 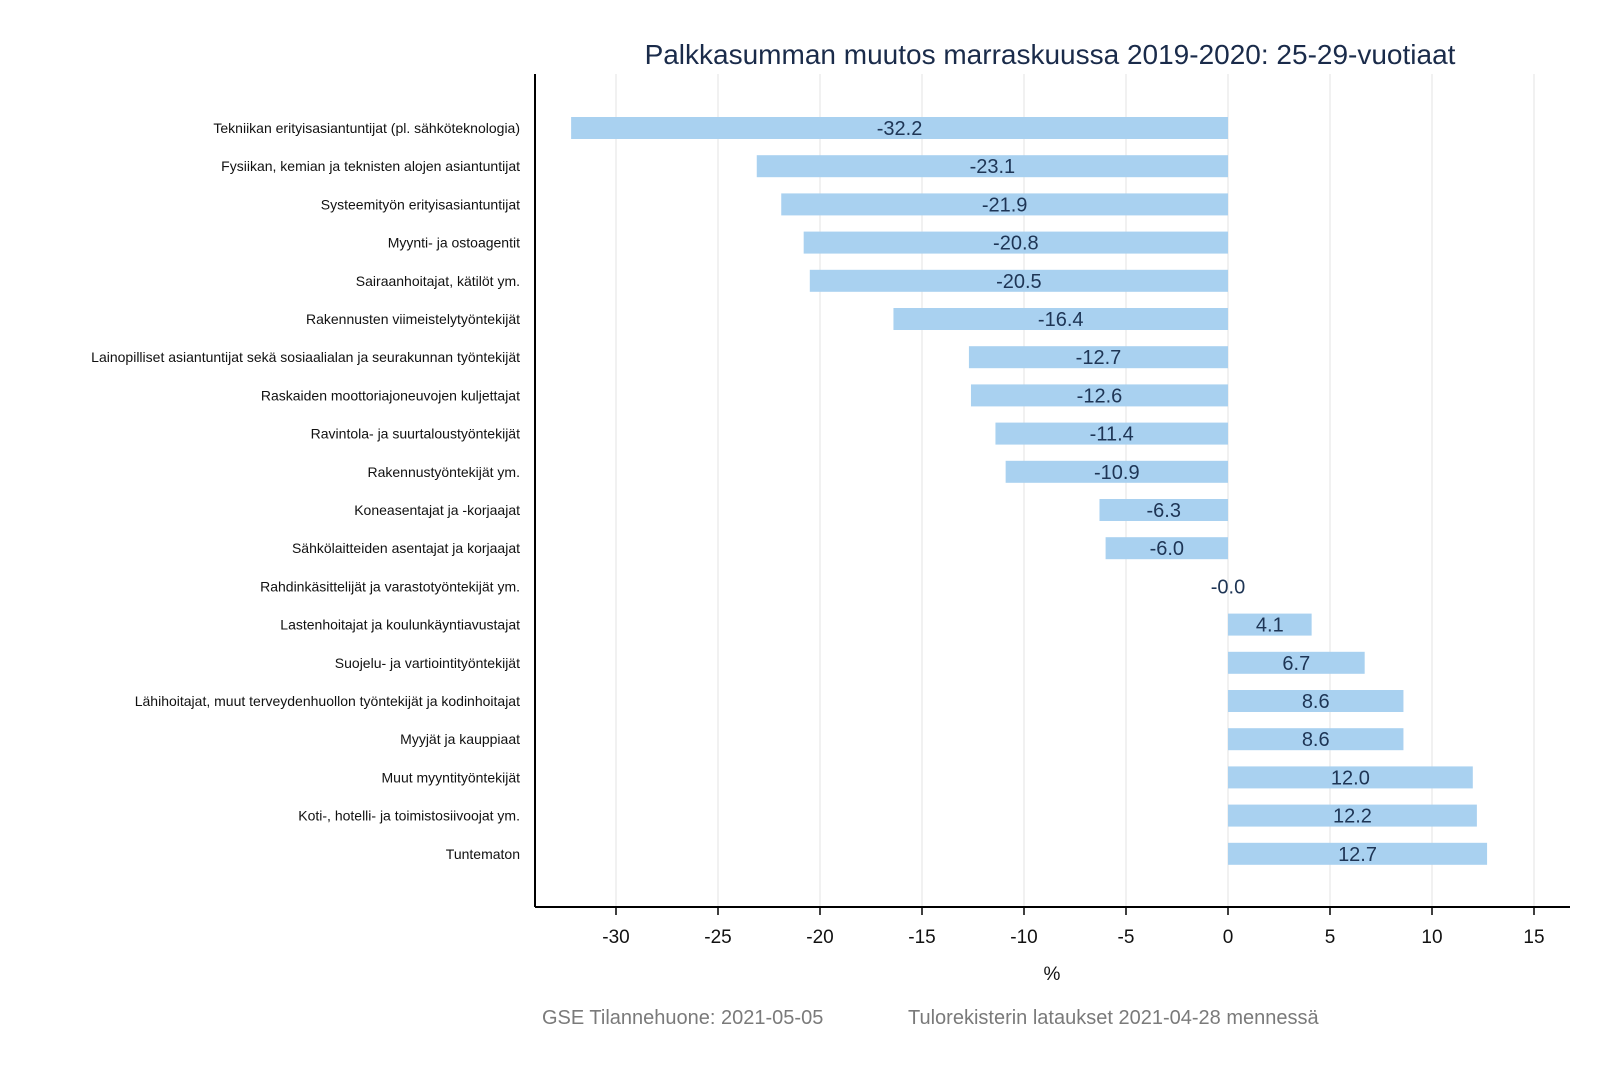 I want to click on data-label: -16.4, so click(x=1061, y=320).